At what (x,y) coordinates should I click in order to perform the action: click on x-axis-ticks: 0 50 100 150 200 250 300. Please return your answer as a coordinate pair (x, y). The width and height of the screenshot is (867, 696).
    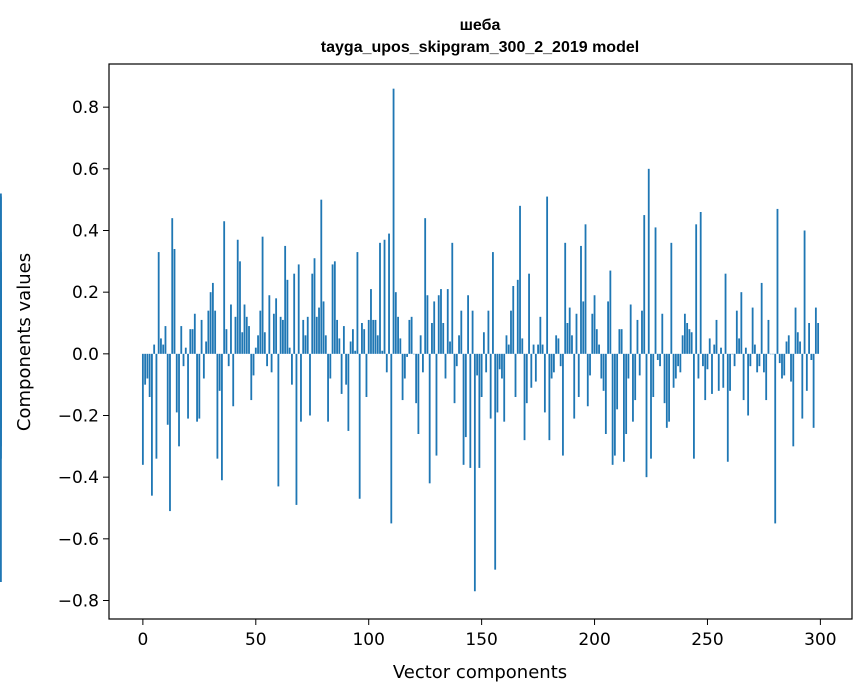
    Looking at the image, I should click on (487, 634).